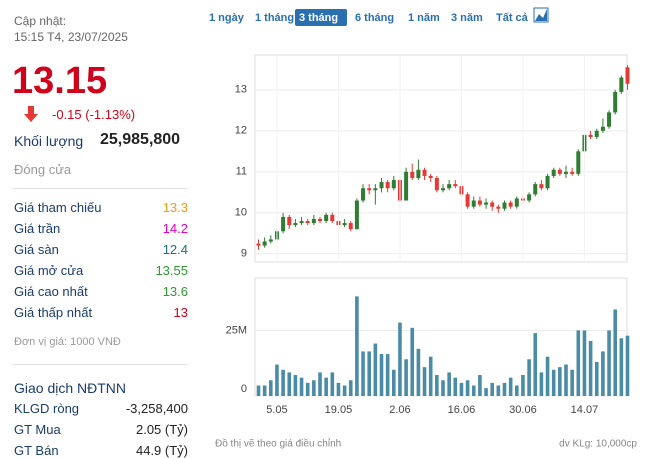 The width and height of the screenshot is (664, 458). Describe the element at coordinates (241, 172) in the screenshot. I see `y-tick-label: 11` at that location.